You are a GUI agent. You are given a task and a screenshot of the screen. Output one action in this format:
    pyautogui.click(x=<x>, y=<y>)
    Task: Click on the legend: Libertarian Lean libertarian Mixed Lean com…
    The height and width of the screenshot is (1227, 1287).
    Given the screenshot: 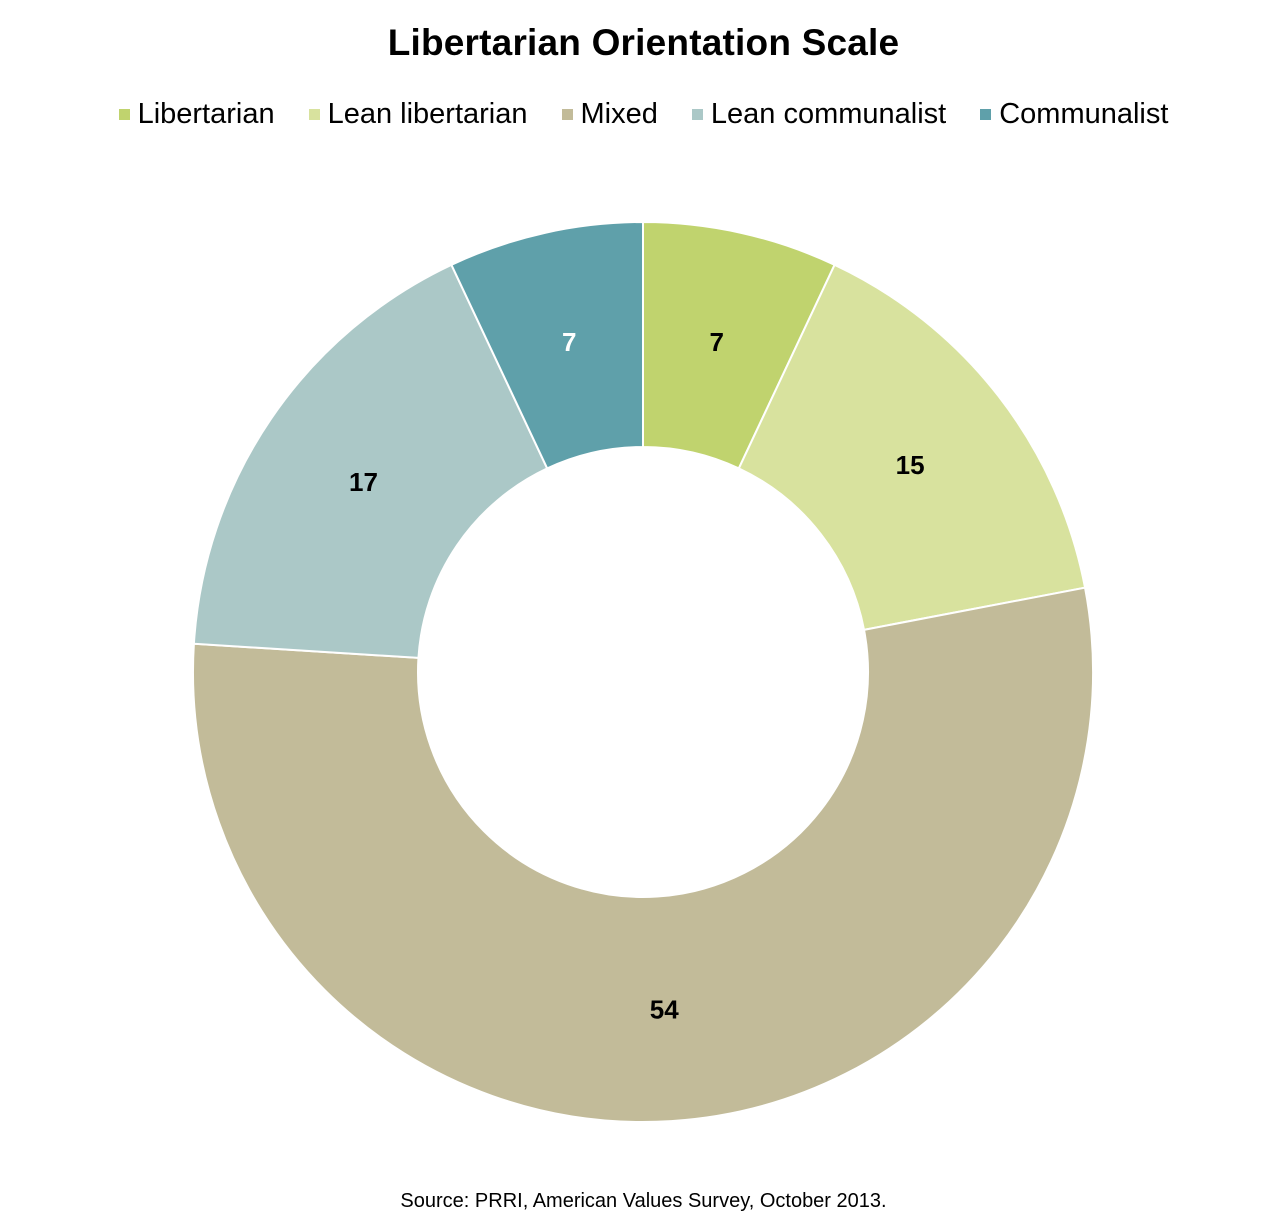 What is the action you would take?
    pyautogui.click(x=643, y=114)
    